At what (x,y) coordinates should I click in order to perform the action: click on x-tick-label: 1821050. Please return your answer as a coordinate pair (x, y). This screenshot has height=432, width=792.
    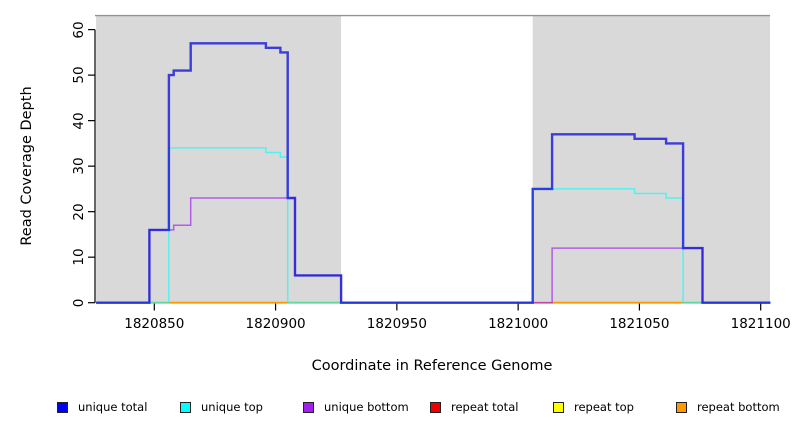
    Looking at the image, I should click on (639, 324).